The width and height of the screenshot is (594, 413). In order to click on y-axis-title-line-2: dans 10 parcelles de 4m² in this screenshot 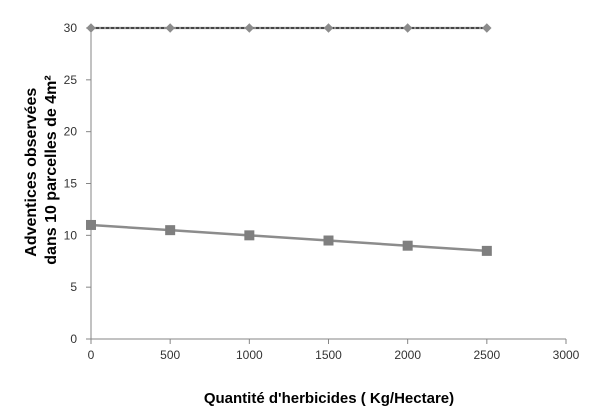, I will do `click(51, 169)`.